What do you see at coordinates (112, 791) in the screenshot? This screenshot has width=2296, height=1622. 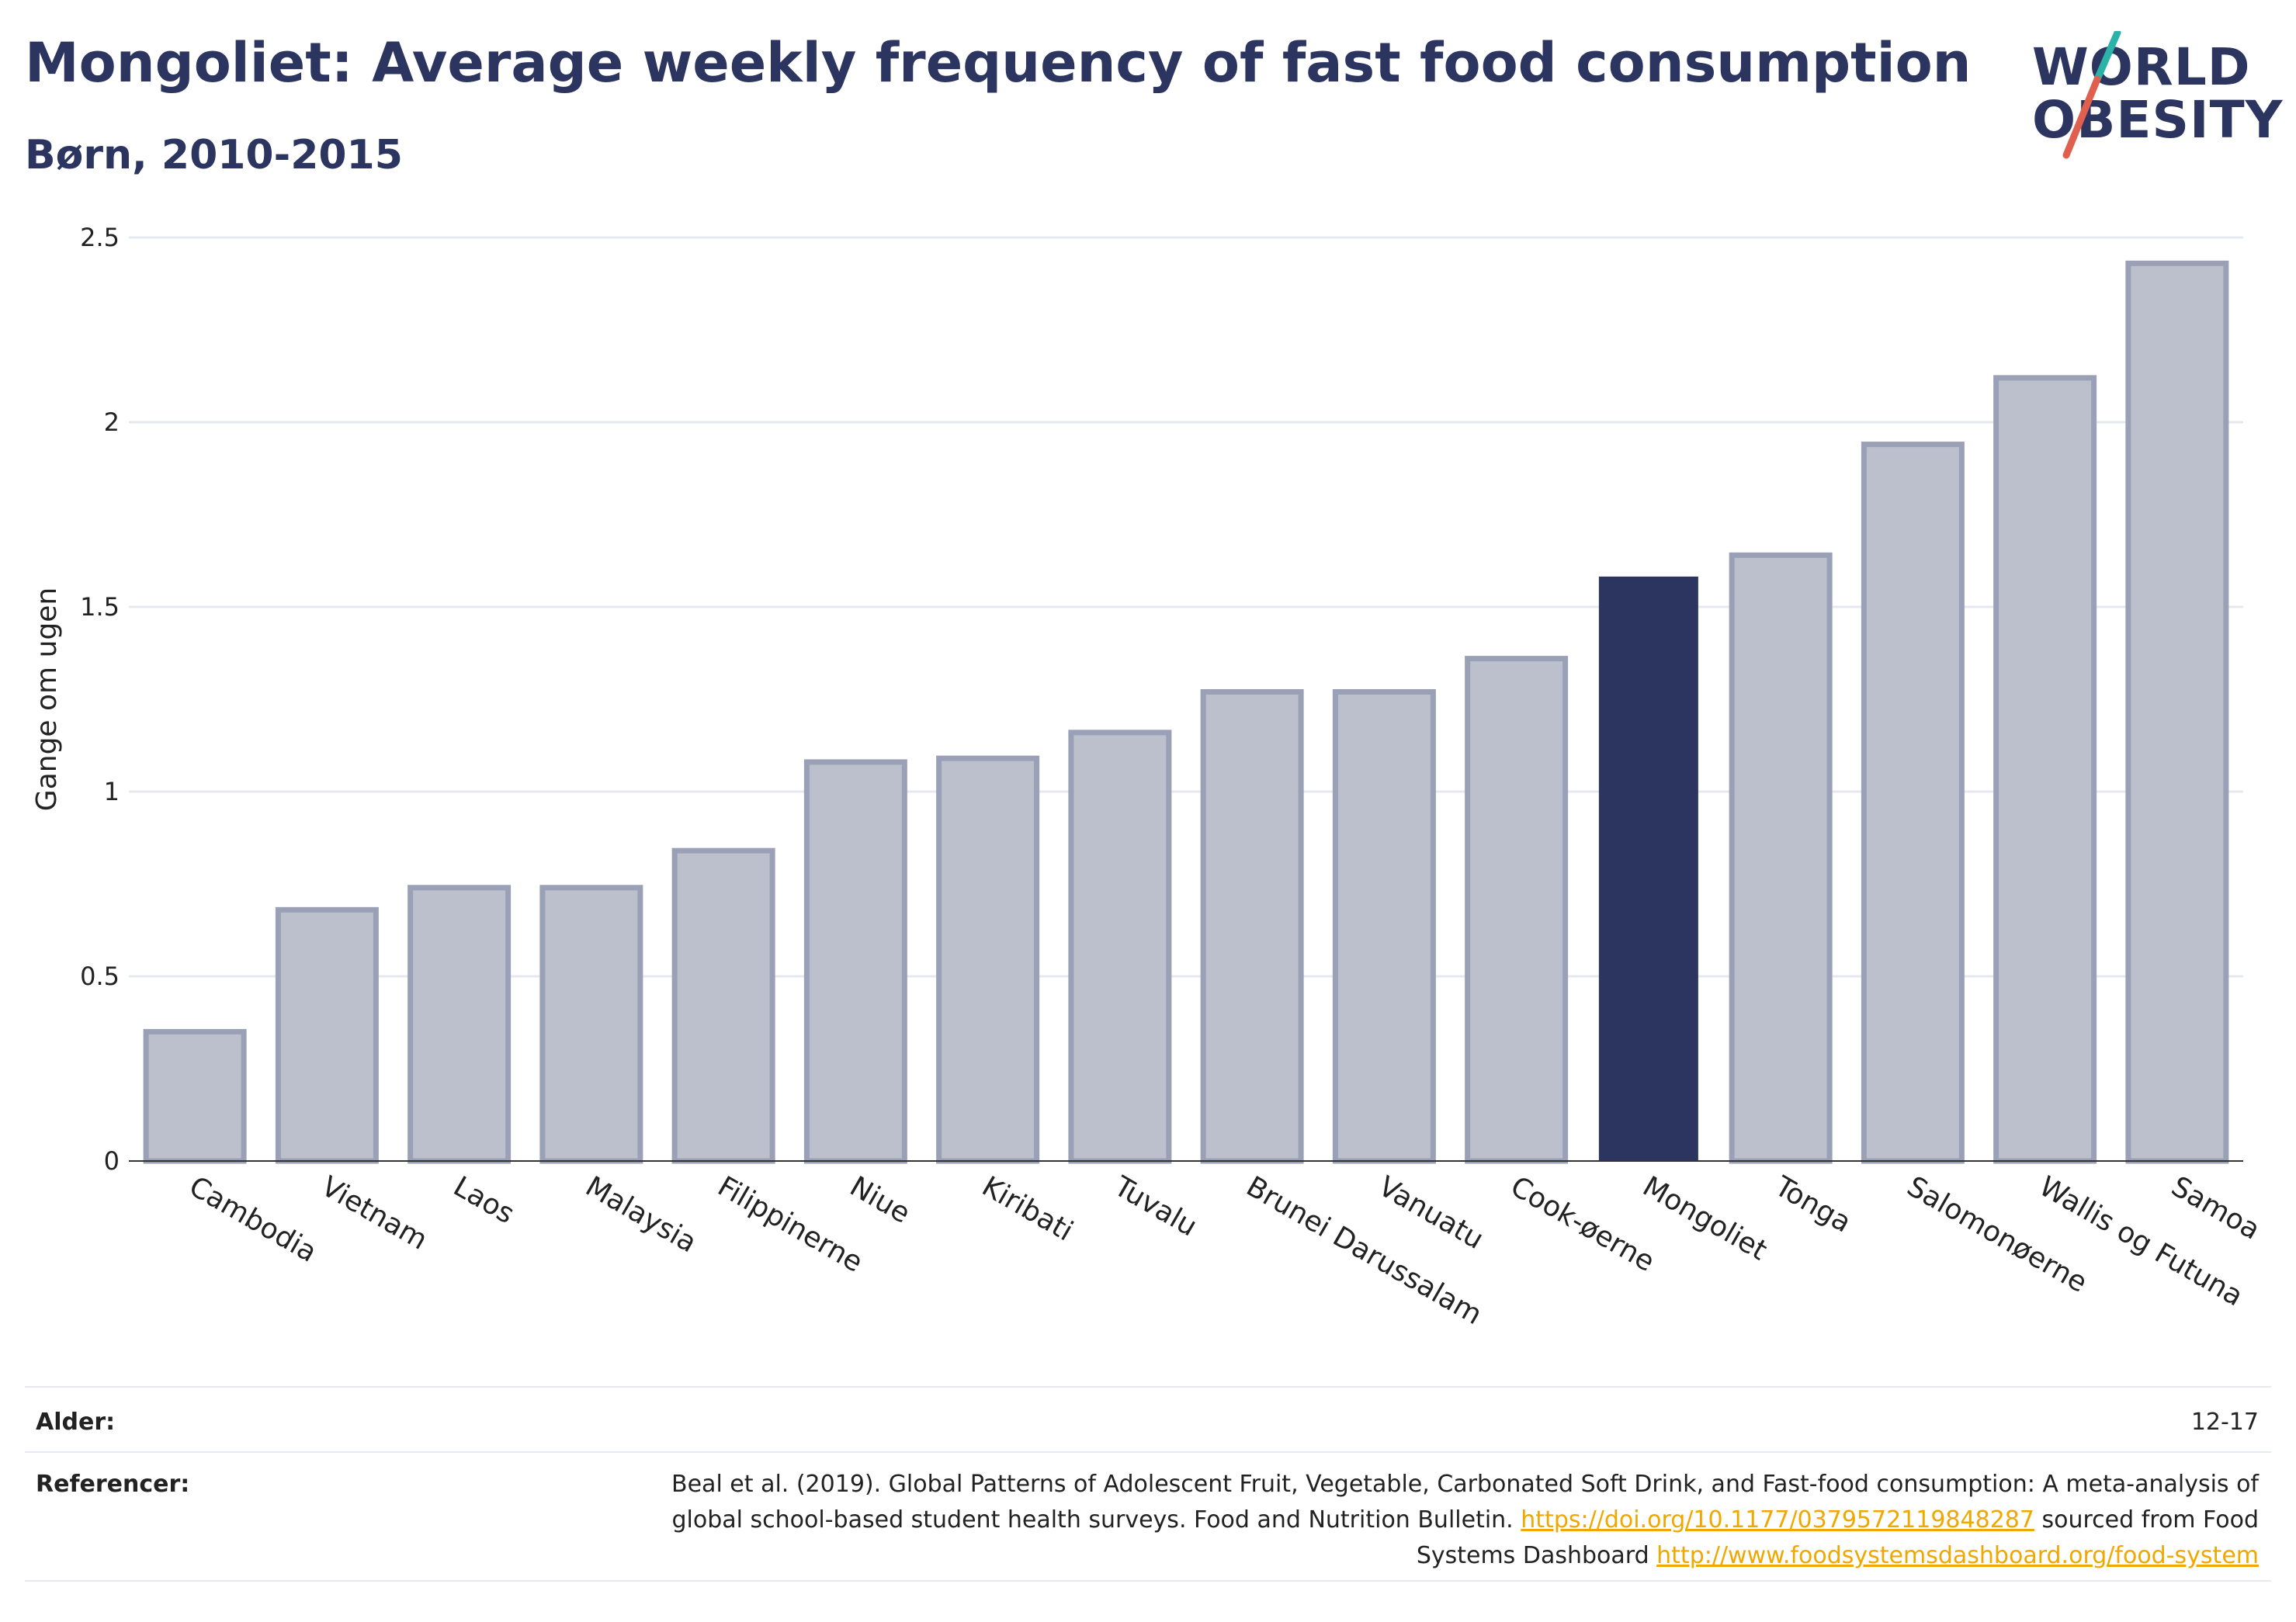 I see `y-tick-label: 1` at bounding box center [112, 791].